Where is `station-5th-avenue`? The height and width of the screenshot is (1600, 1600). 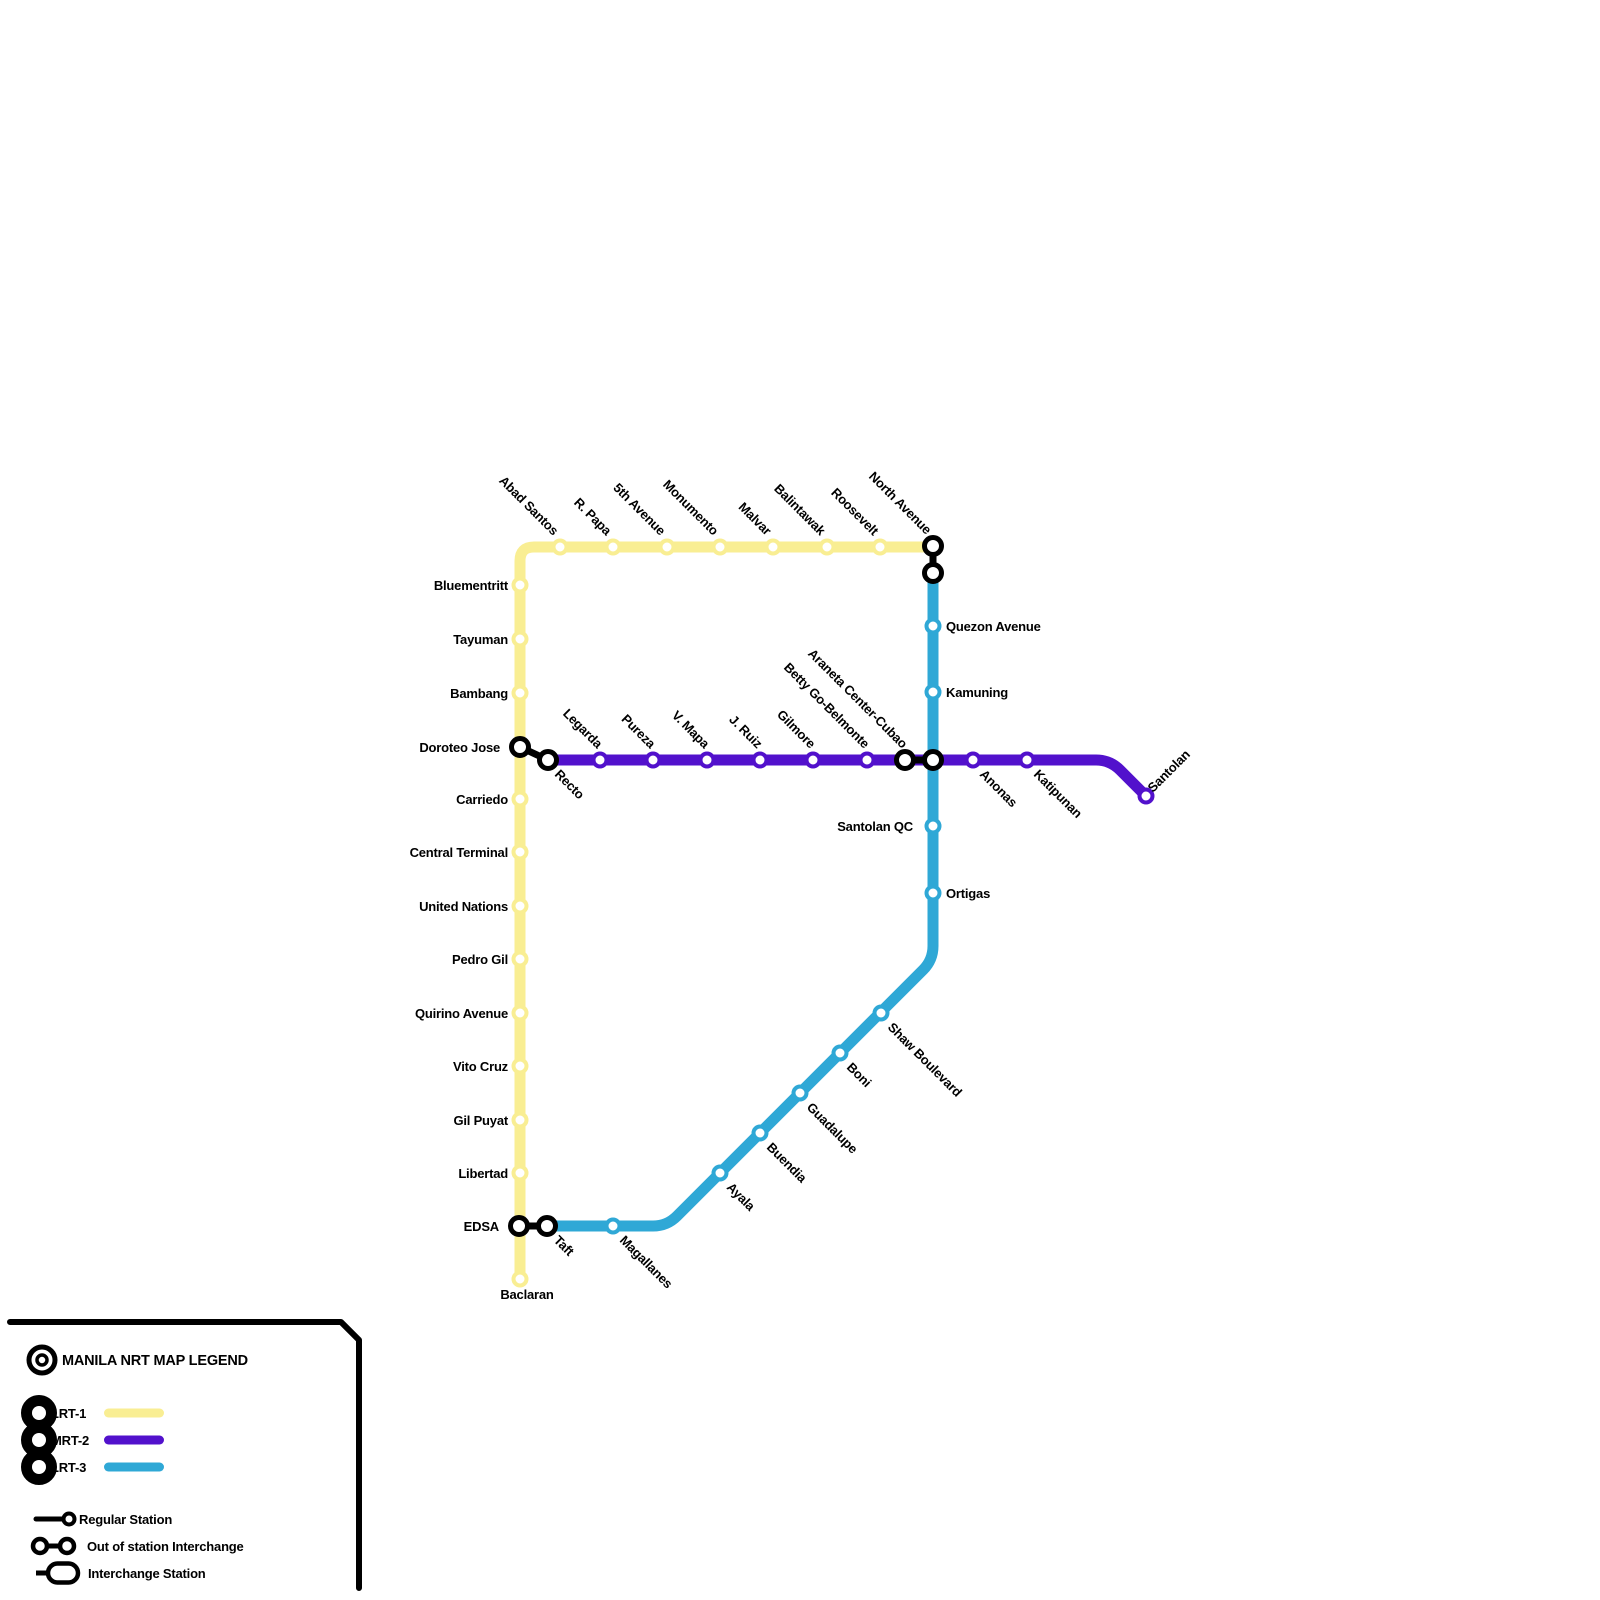 station-5th-avenue is located at coordinates (667, 547).